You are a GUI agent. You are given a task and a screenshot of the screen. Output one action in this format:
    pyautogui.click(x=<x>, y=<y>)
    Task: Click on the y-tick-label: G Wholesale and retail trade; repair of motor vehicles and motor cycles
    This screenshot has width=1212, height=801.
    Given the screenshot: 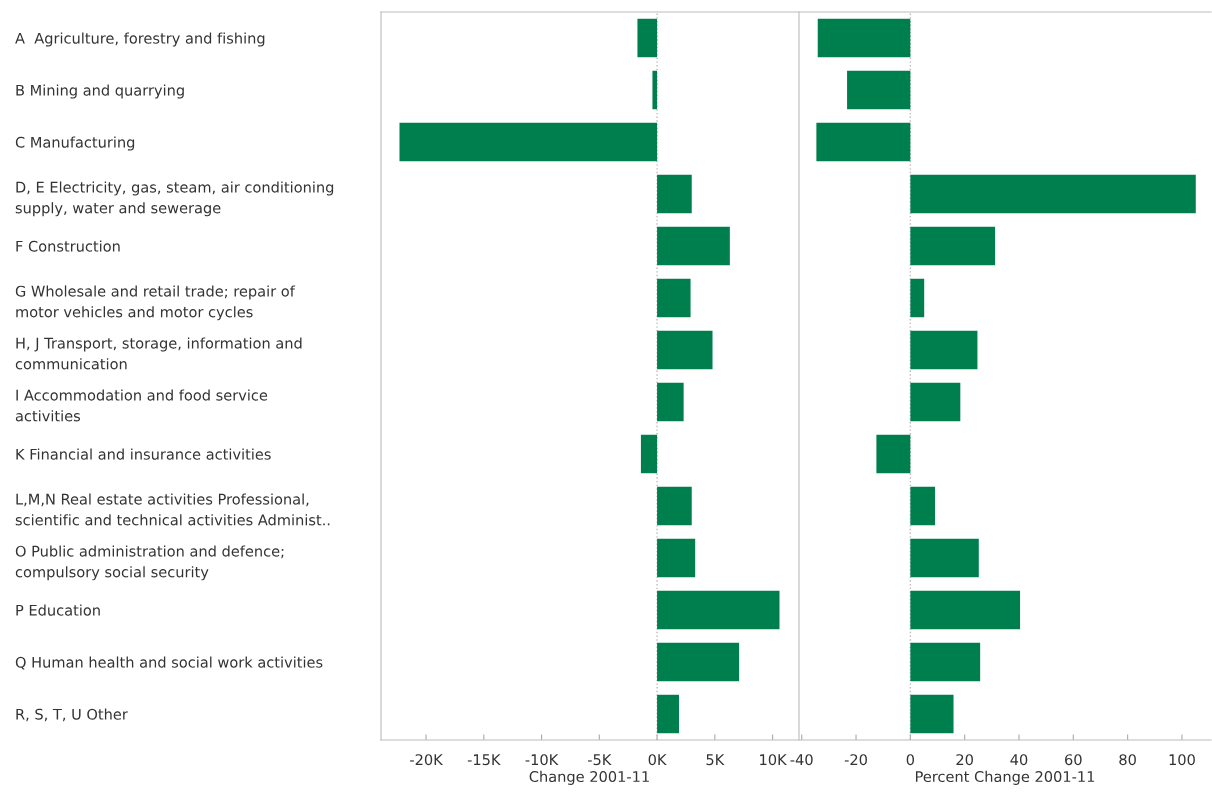 What is the action you would take?
    pyautogui.click(x=155, y=303)
    